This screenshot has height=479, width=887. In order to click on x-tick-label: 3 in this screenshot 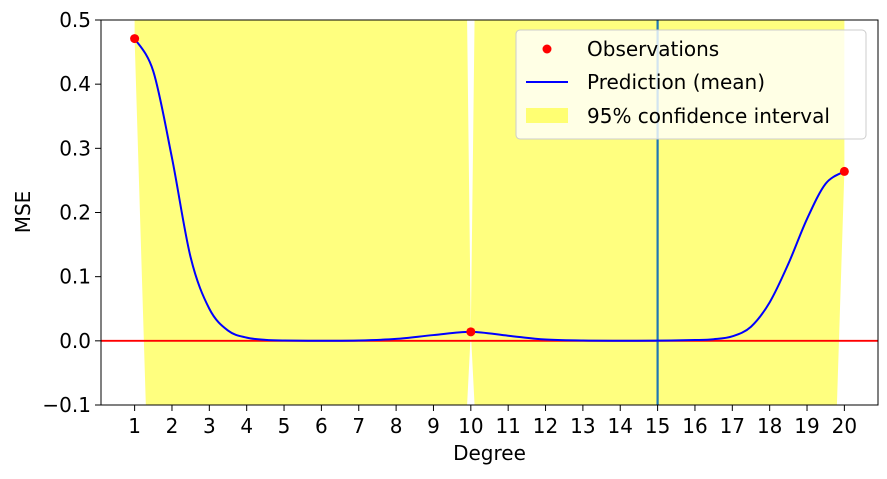, I will do `click(209, 426)`.